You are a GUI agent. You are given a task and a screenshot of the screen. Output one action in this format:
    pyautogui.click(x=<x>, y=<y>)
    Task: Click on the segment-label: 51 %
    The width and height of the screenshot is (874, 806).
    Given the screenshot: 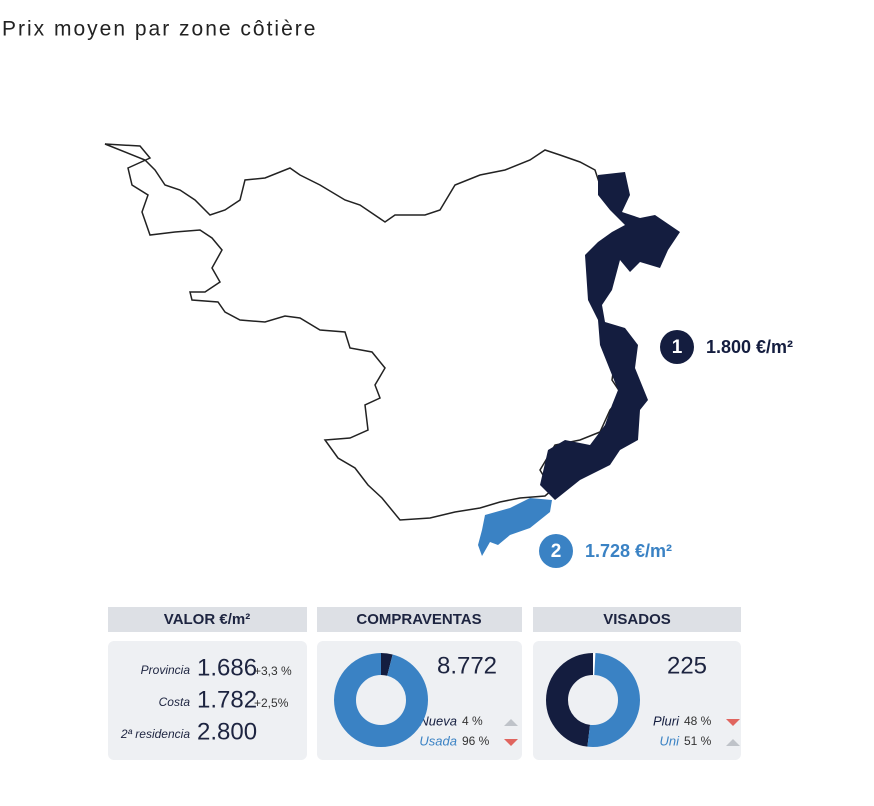 What is the action you would take?
    pyautogui.click(x=698, y=741)
    